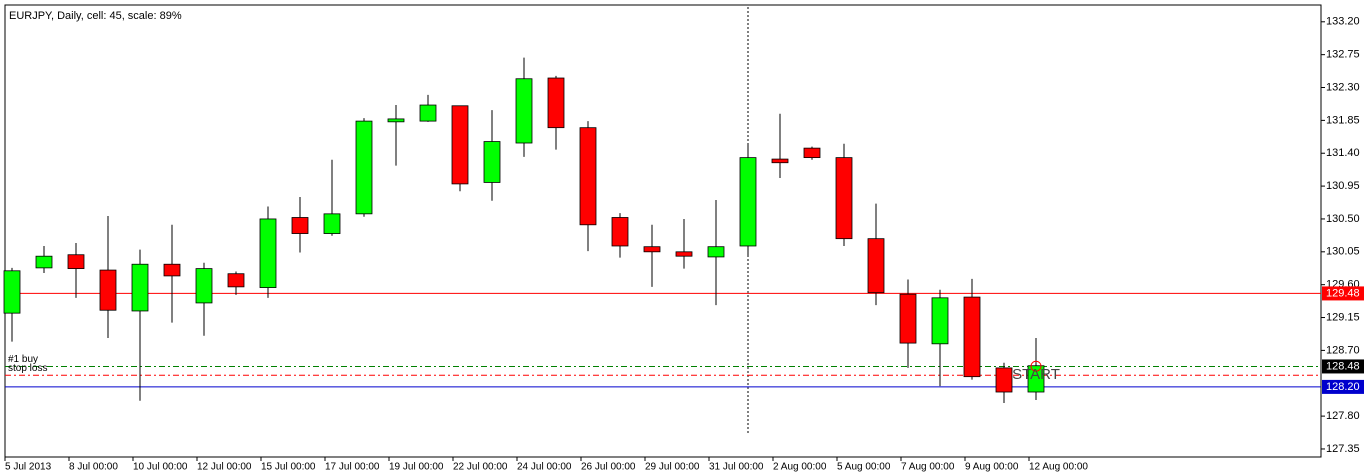 The image size is (1366, 476). I want to click on x-tick-label: 12 Jul 00:00, so click(224, 467).